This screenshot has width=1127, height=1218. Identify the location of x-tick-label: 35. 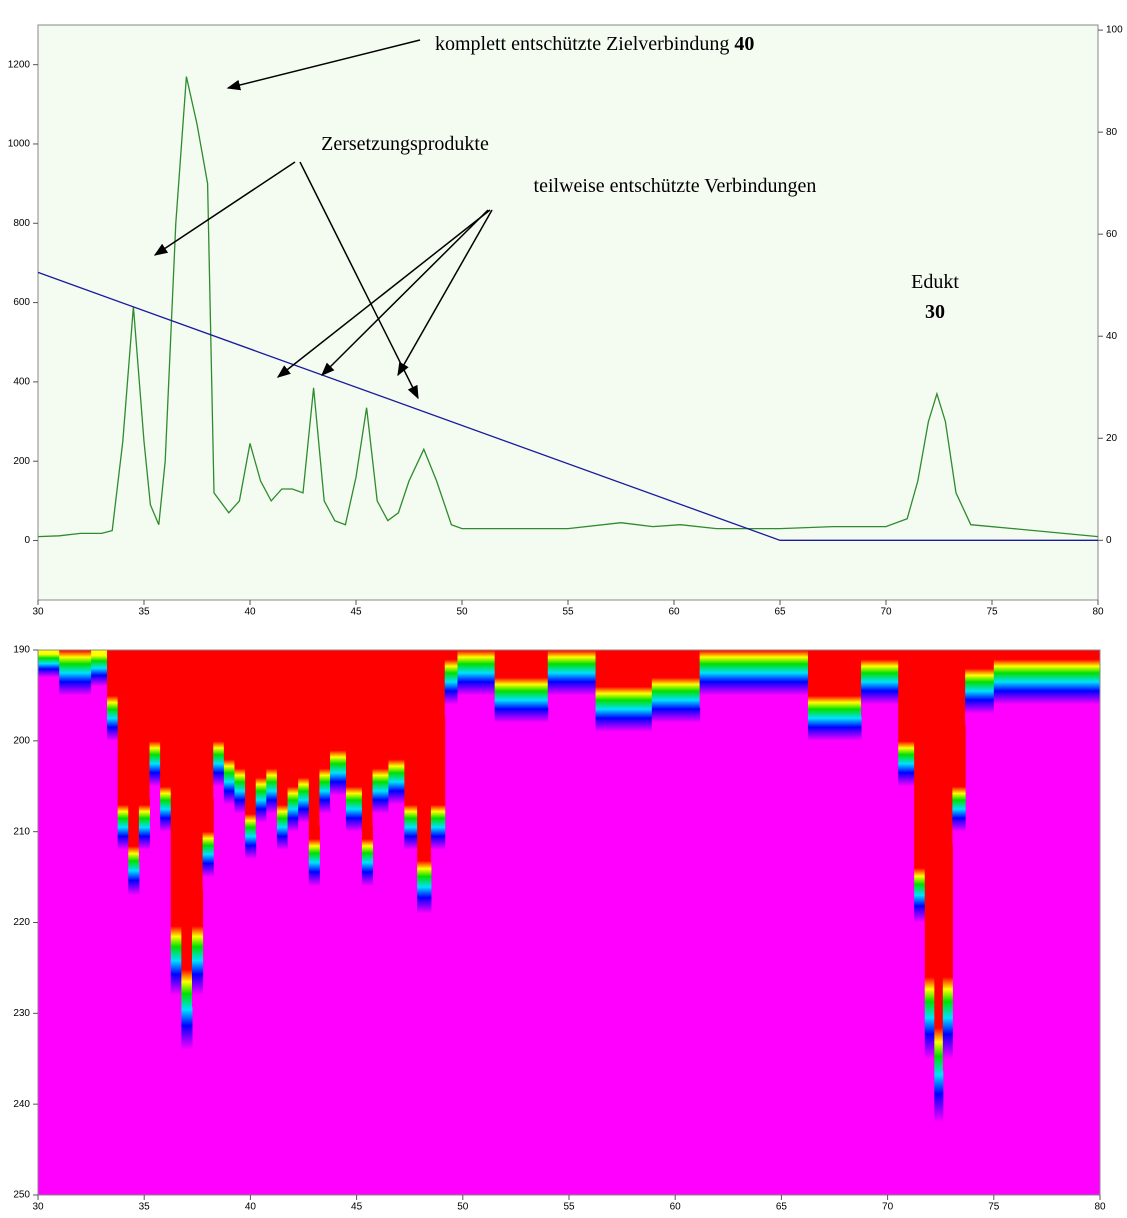
(145, 1207).